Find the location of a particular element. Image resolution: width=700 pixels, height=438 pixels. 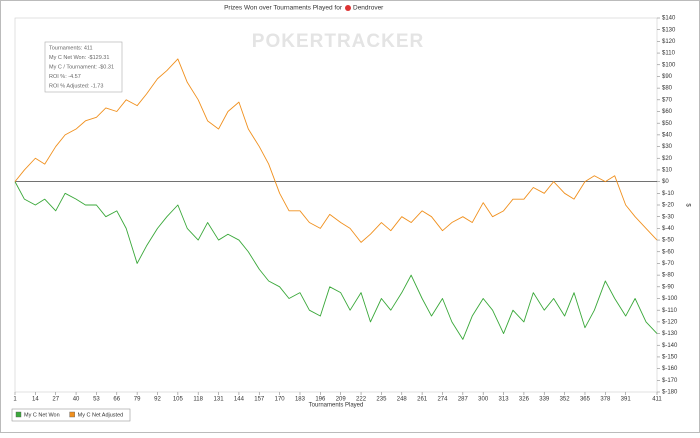

stats-line: ROI %: -4.57 is located at coordinates (65, 77).